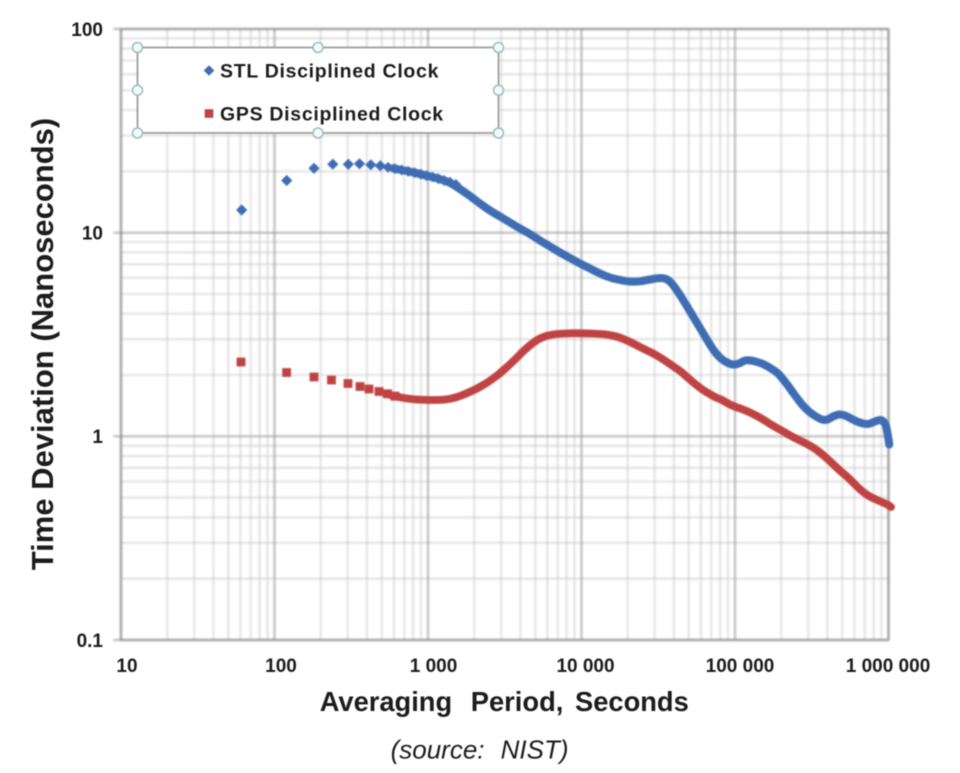 The image size is (960, 773). I want to click on svg-text: 1 000 000, so click(888, 666).